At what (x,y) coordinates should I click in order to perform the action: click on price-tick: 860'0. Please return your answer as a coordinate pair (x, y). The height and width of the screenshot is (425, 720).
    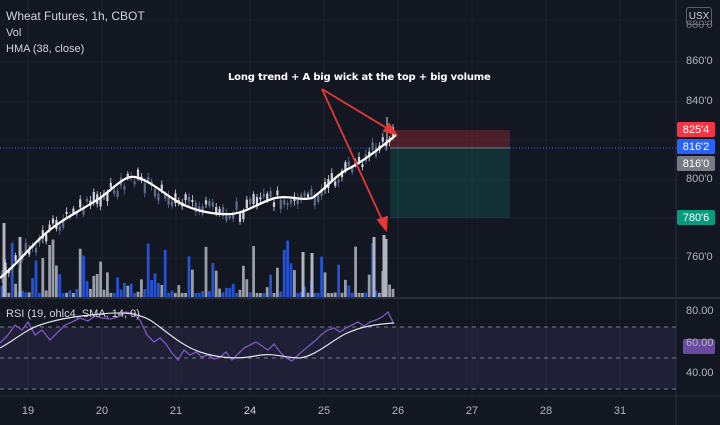
    Looking at the image, I should click on (699, 61).